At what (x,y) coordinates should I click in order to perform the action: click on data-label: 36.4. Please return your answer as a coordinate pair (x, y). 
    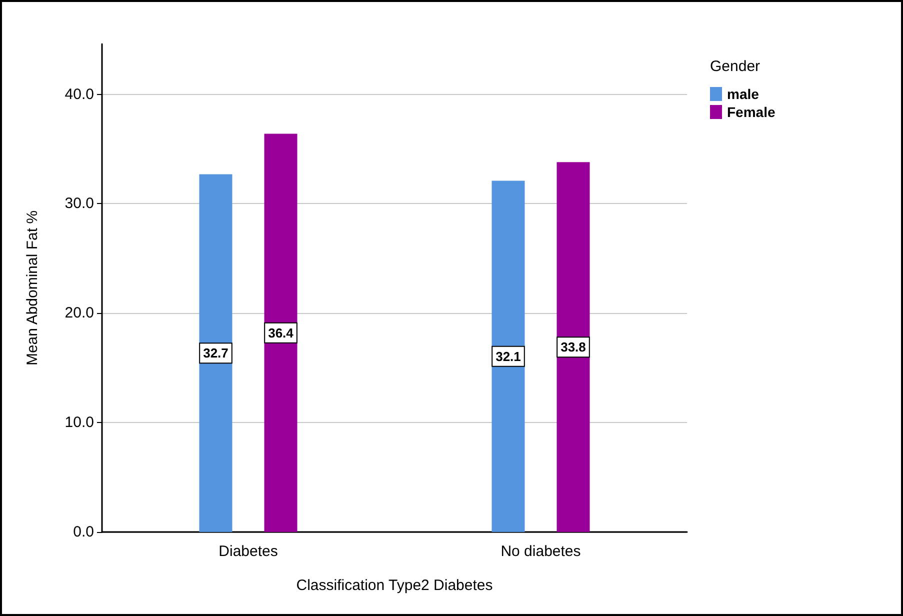
    Looking at the image, I should click on (281, 332).